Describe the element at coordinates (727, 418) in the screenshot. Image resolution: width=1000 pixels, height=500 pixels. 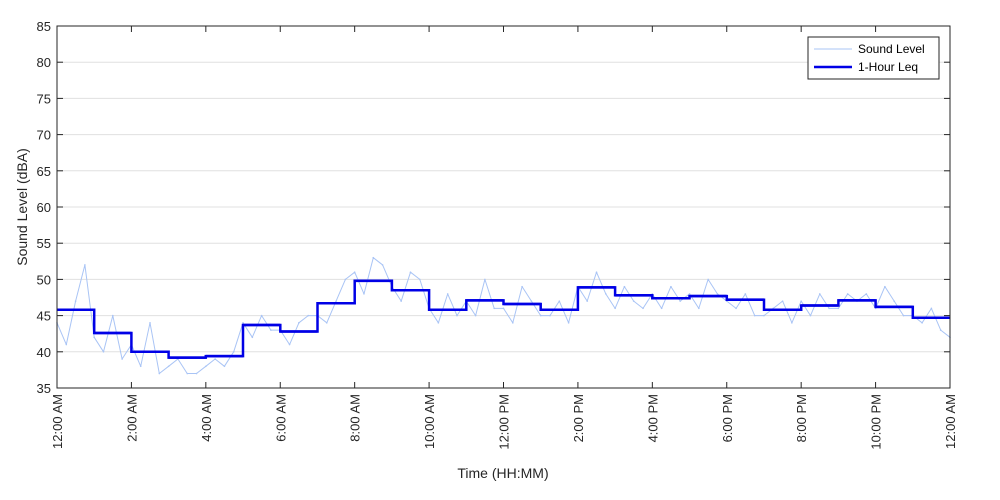
I see `x-tick-label: 6:00 PM` at that location.